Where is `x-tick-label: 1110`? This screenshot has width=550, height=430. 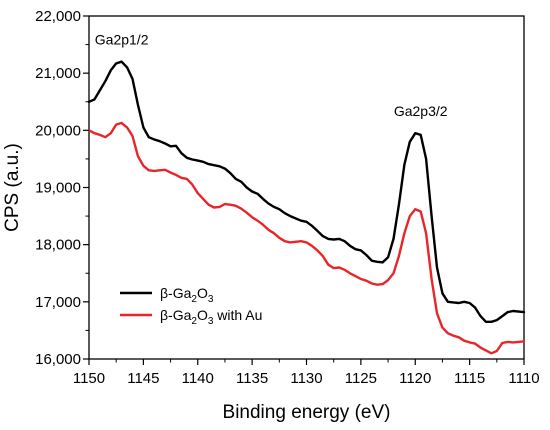 x-tick-label: 1110 is located at coordinates (523, 378).